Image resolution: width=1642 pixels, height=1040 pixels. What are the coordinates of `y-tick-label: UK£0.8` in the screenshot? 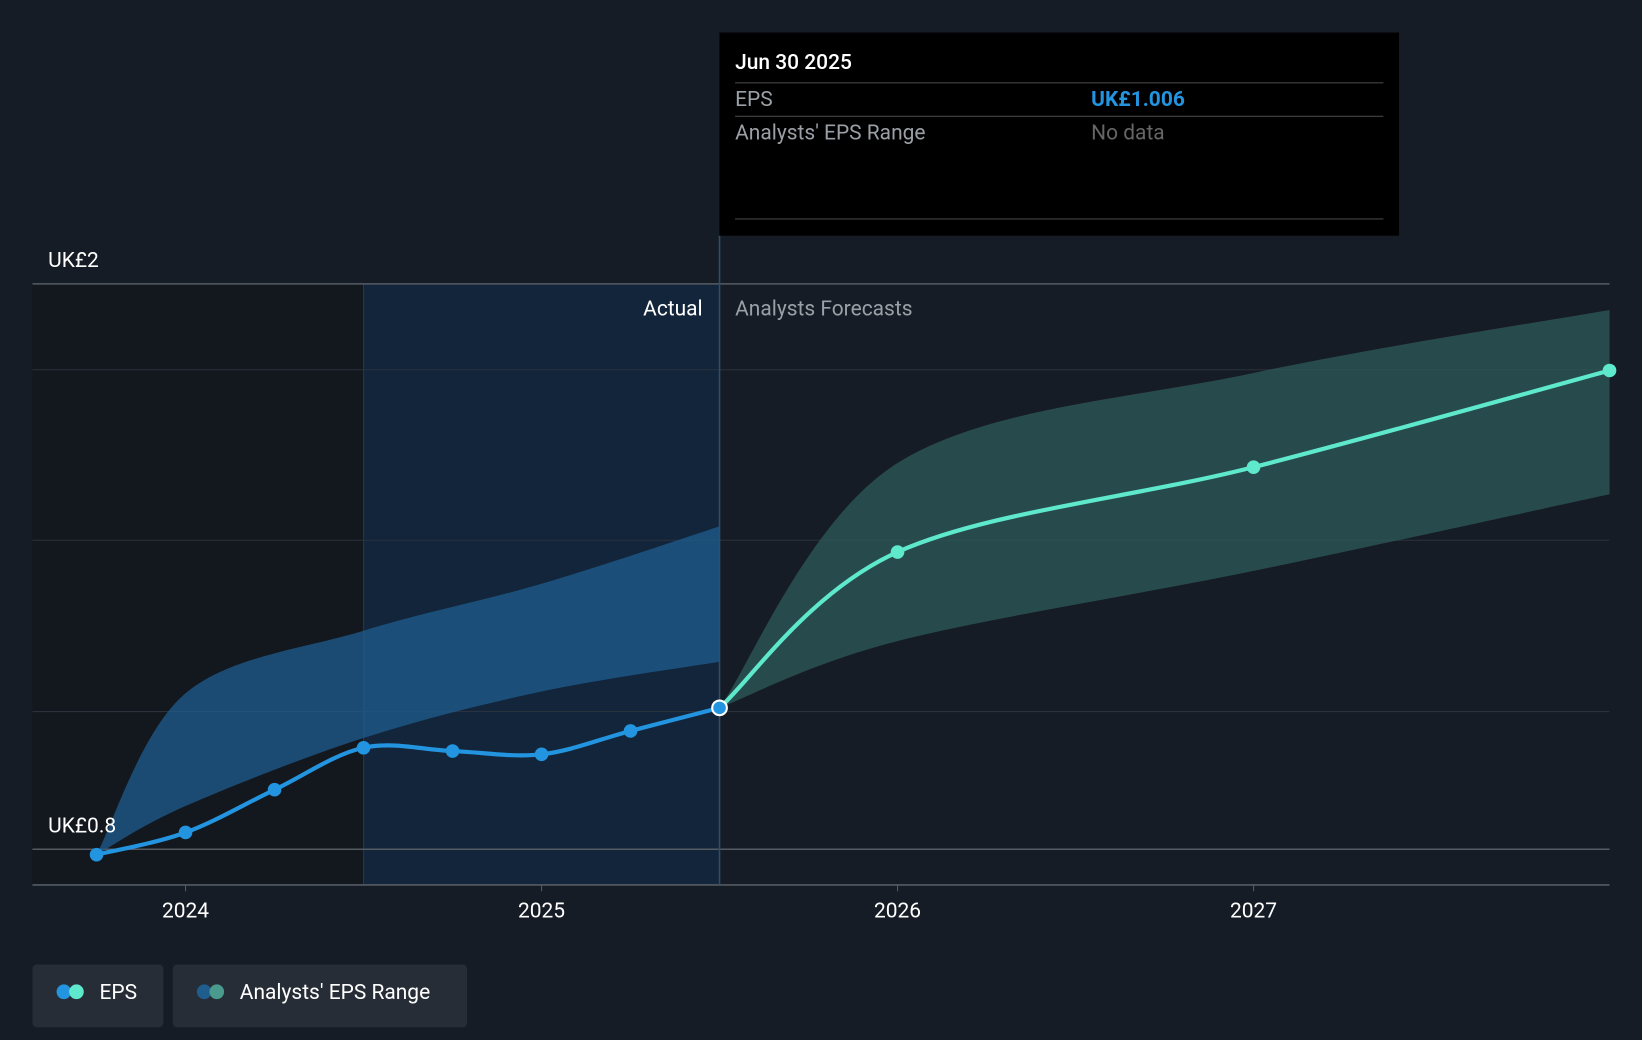 It's located at (82, 826).